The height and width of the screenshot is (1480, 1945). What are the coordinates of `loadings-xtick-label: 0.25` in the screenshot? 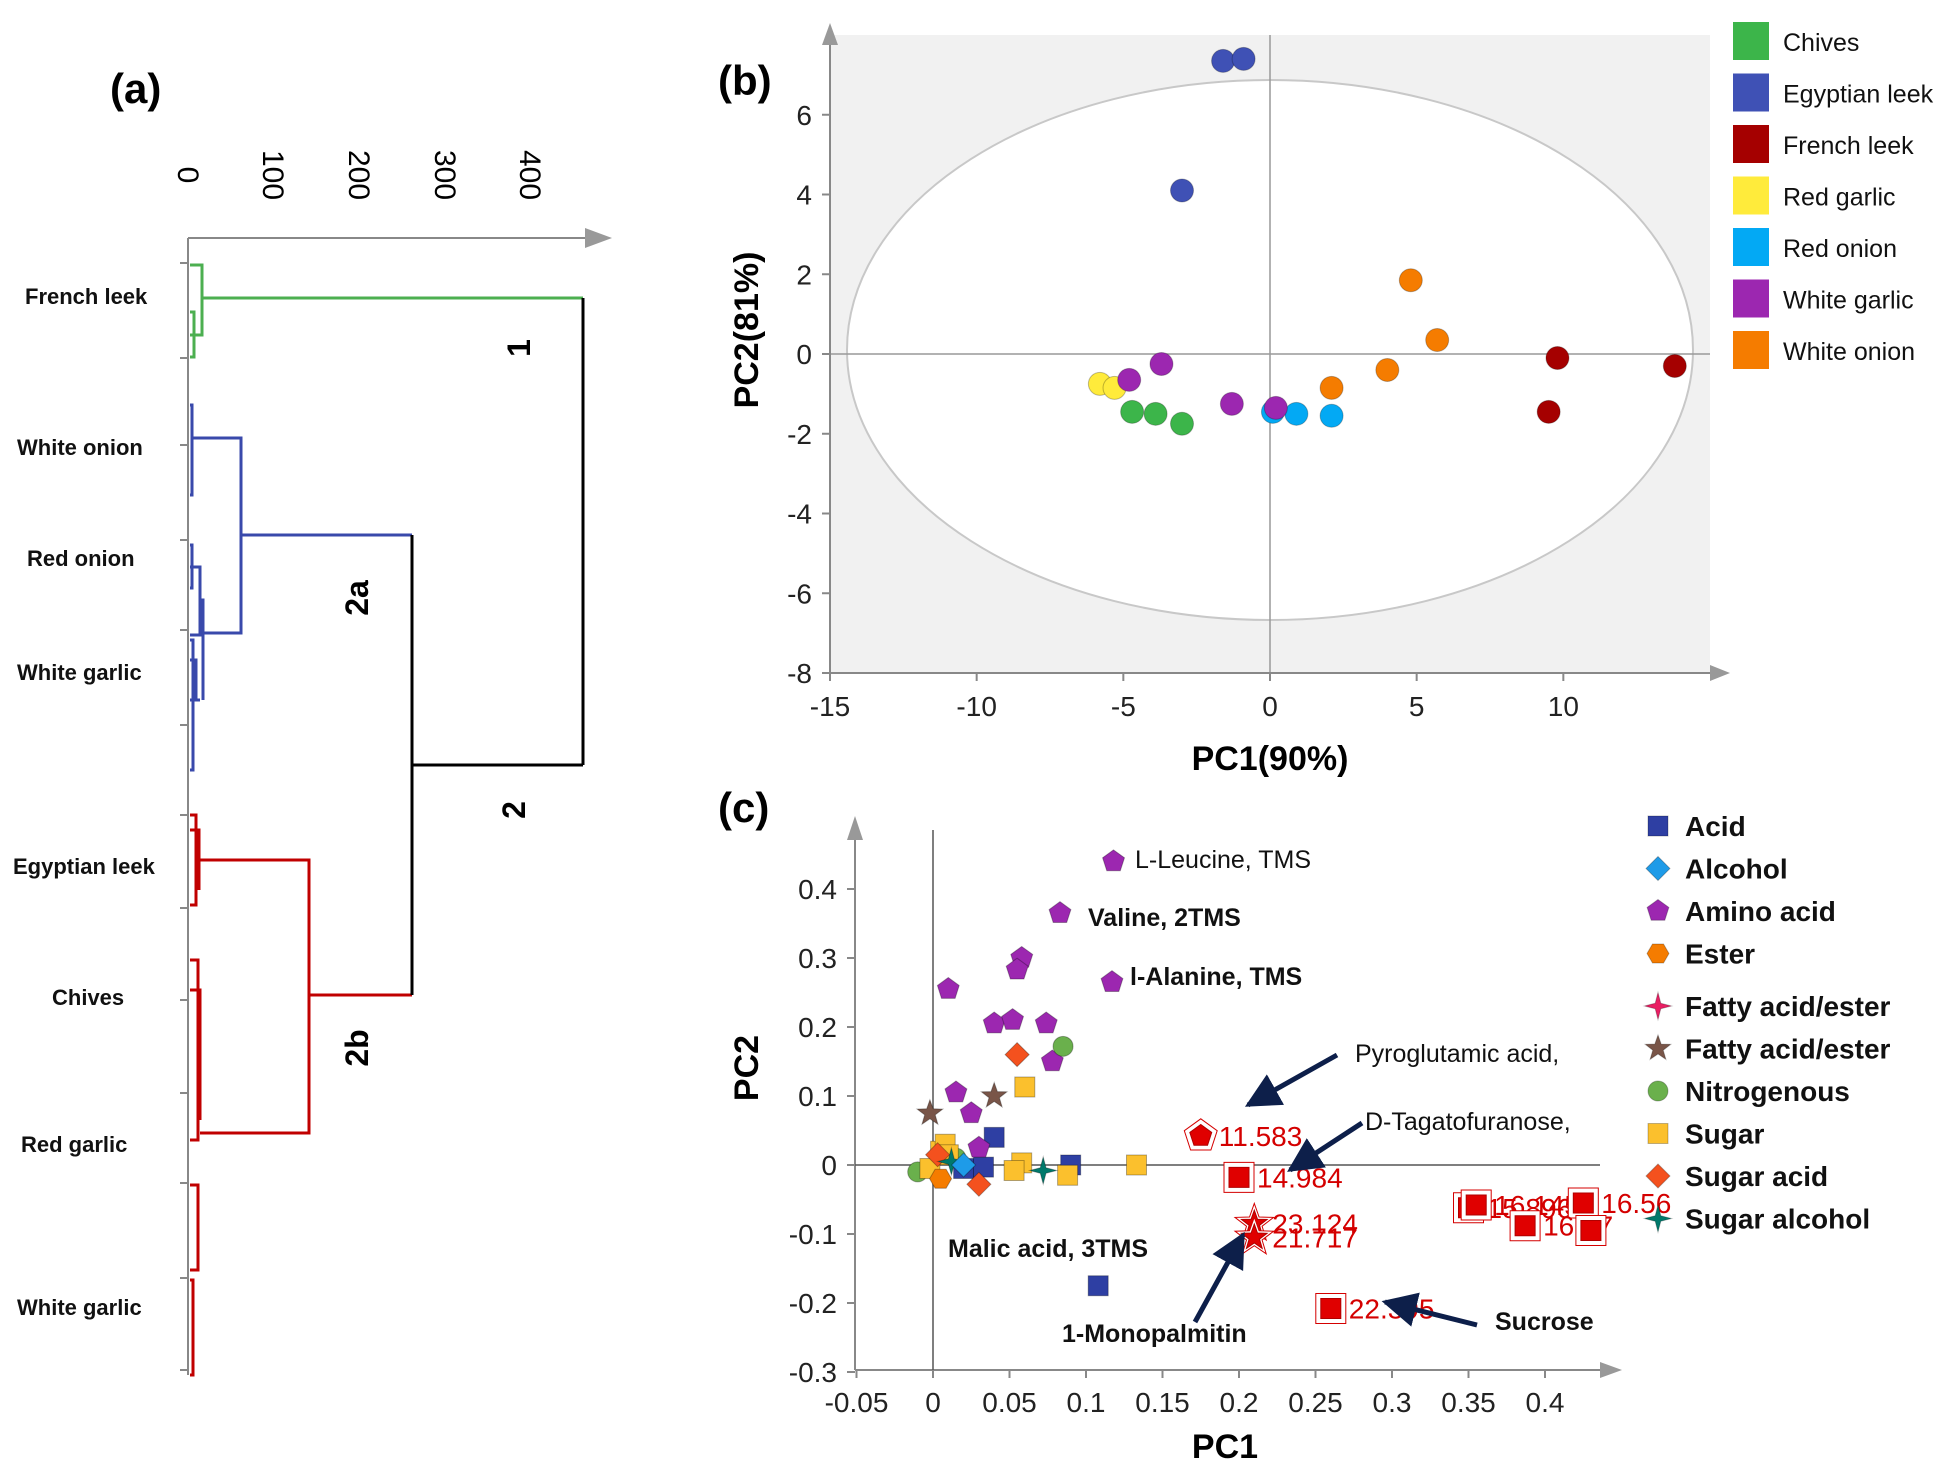 It's located at (1315, 1402).